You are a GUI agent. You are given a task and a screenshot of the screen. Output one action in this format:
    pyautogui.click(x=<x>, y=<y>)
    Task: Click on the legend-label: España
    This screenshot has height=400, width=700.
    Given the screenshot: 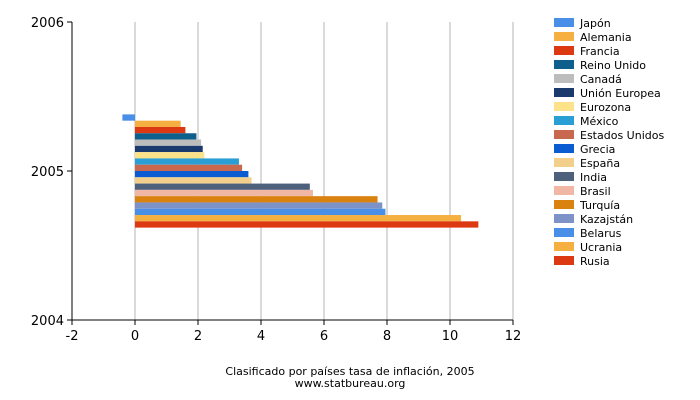 What is the action you would take?
    pyautogui.click(x=600, y=163)
    